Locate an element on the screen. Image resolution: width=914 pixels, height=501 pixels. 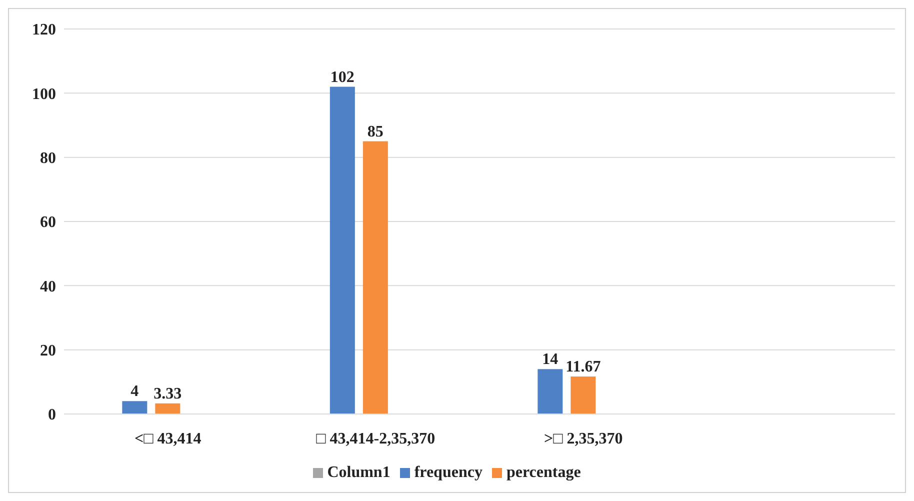
x-tick-label: <□ 43,414 is located at coordinates (168, 439).